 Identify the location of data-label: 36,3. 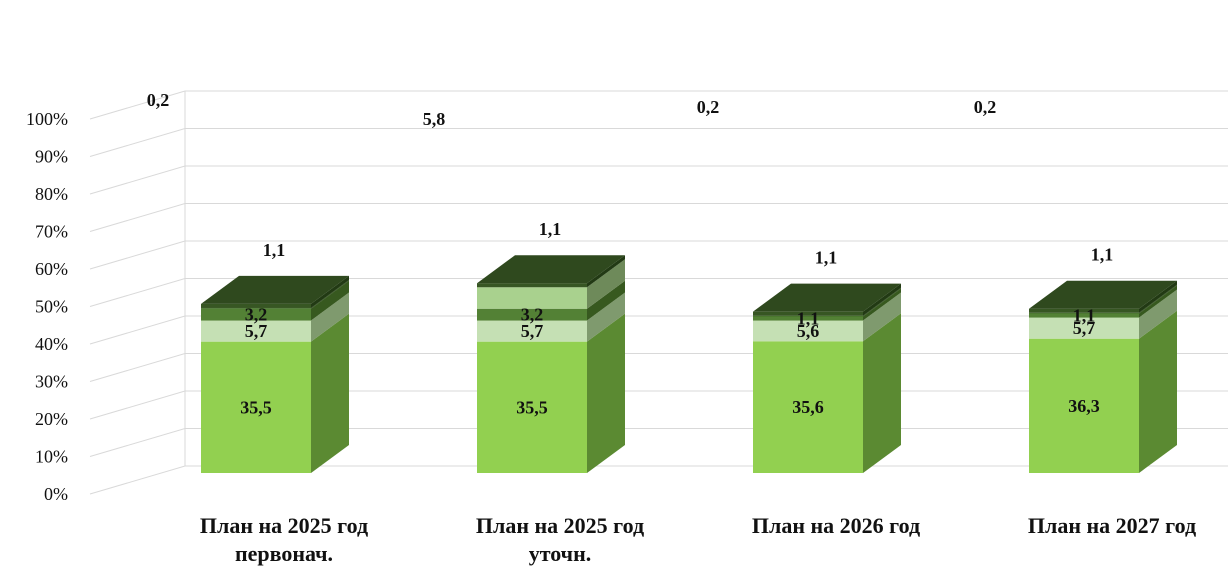
(1084, 406).